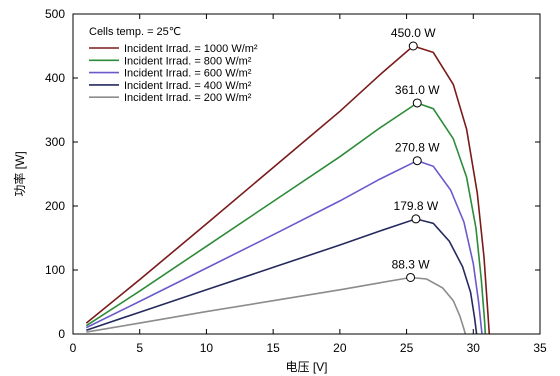  What do you see at coordinates (139, 348) in the screenshot?
I see `x-tick-label: 5` at bounding box center [139, 348].